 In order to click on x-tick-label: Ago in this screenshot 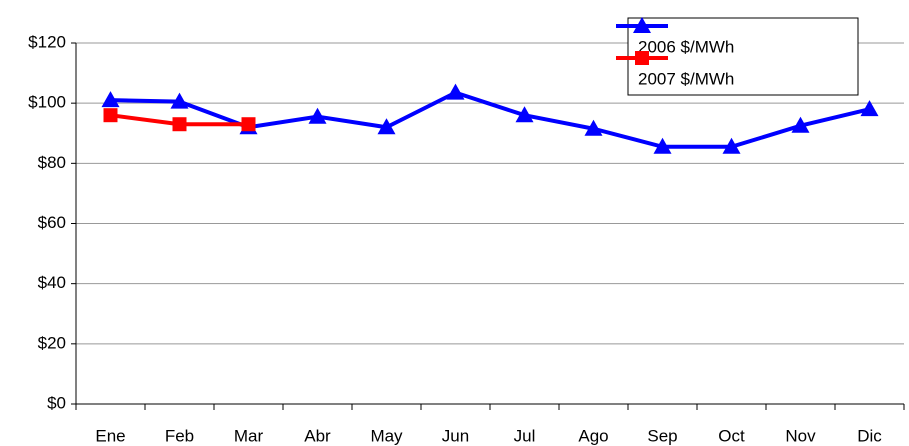, I will do `click(593, 435)`.